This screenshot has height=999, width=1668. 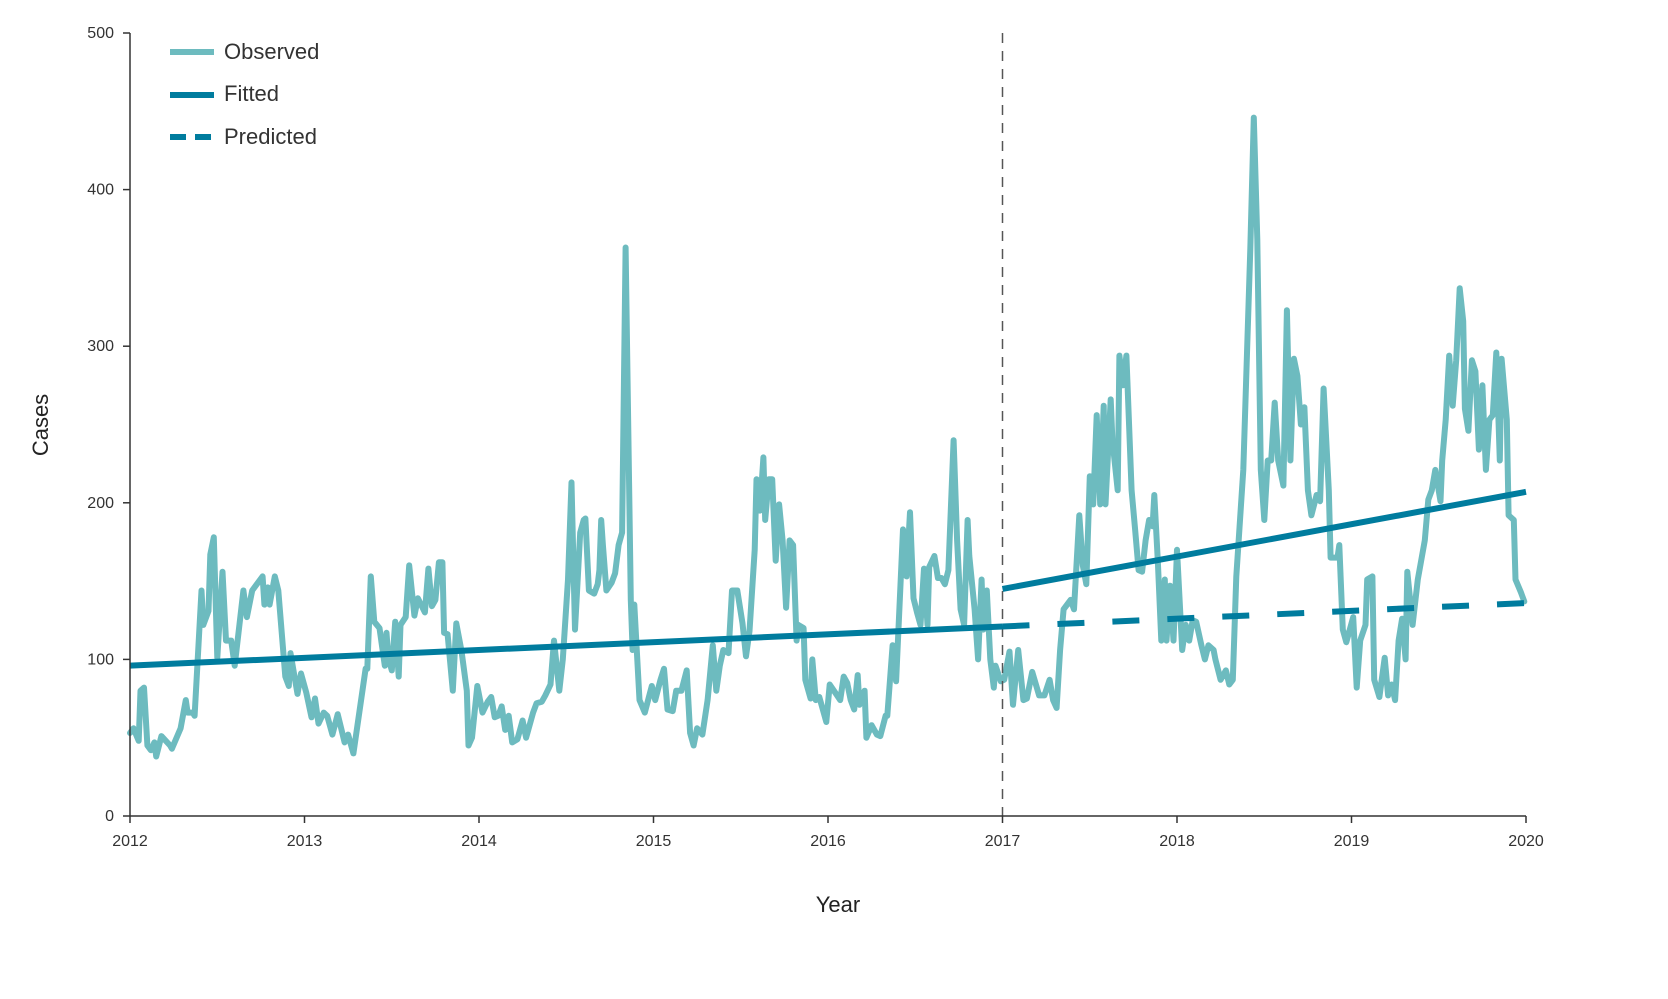 What do you see at coordinates (828, 841) in the screenshot?
I see `x-tick-label: 2016` at bounding box center [828, 841].